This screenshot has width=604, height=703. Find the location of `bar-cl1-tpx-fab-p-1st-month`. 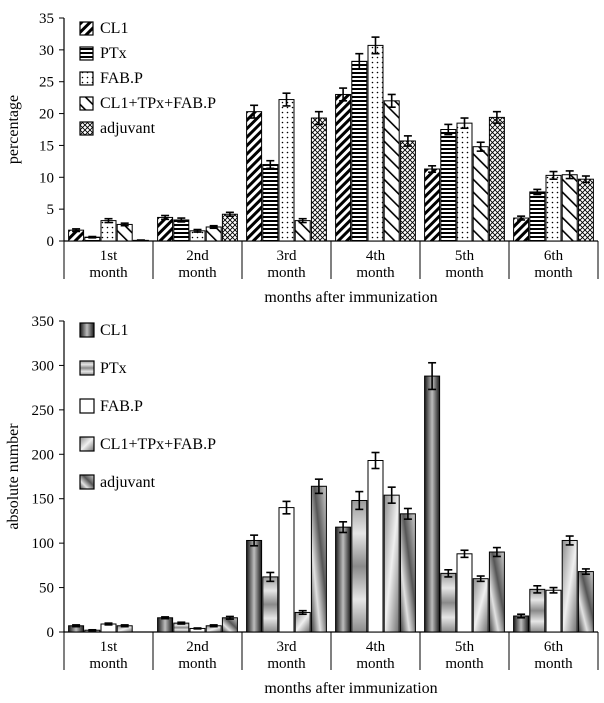

bar-cl1-tpx-fab-p-1st-month is located at coordinates (124, 232).